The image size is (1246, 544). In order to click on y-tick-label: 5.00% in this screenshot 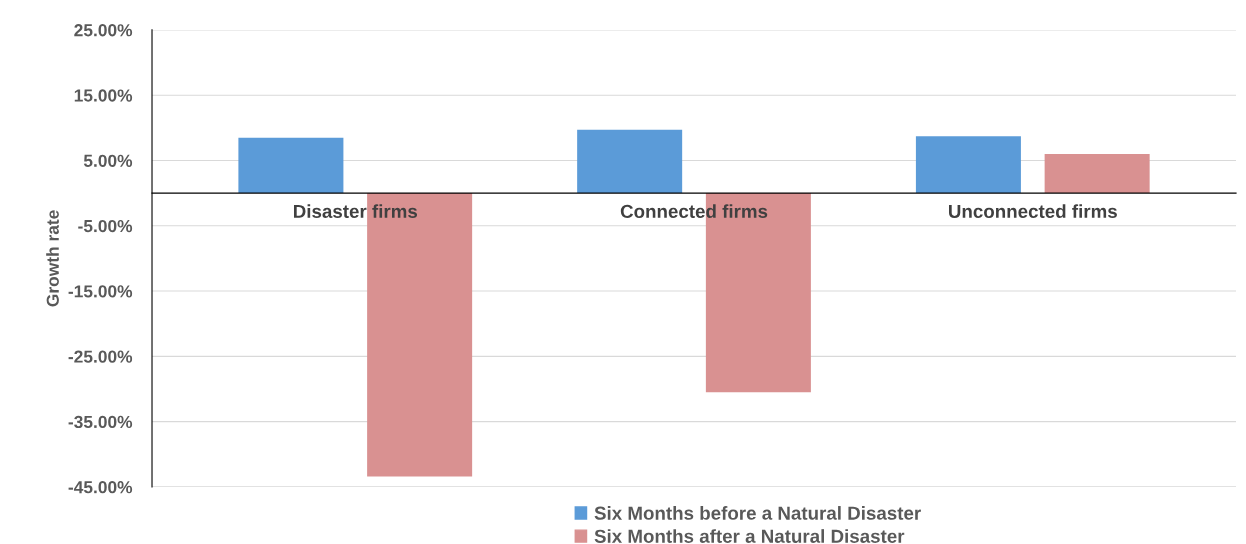, I will do `click(108, 160)`.